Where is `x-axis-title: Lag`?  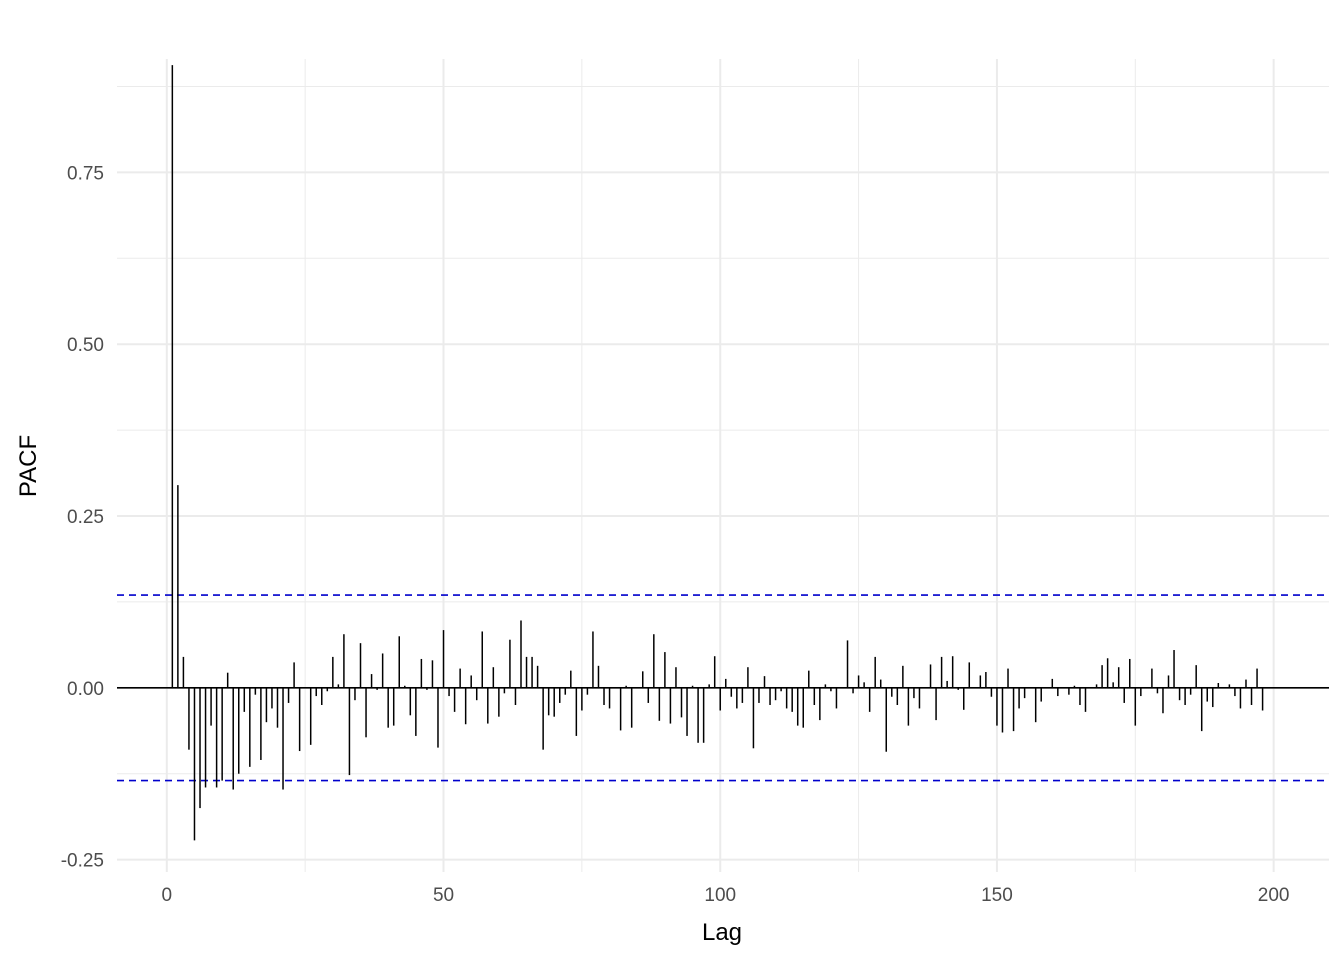 x-axis-title: Lag is located at coordinates (722, 932).